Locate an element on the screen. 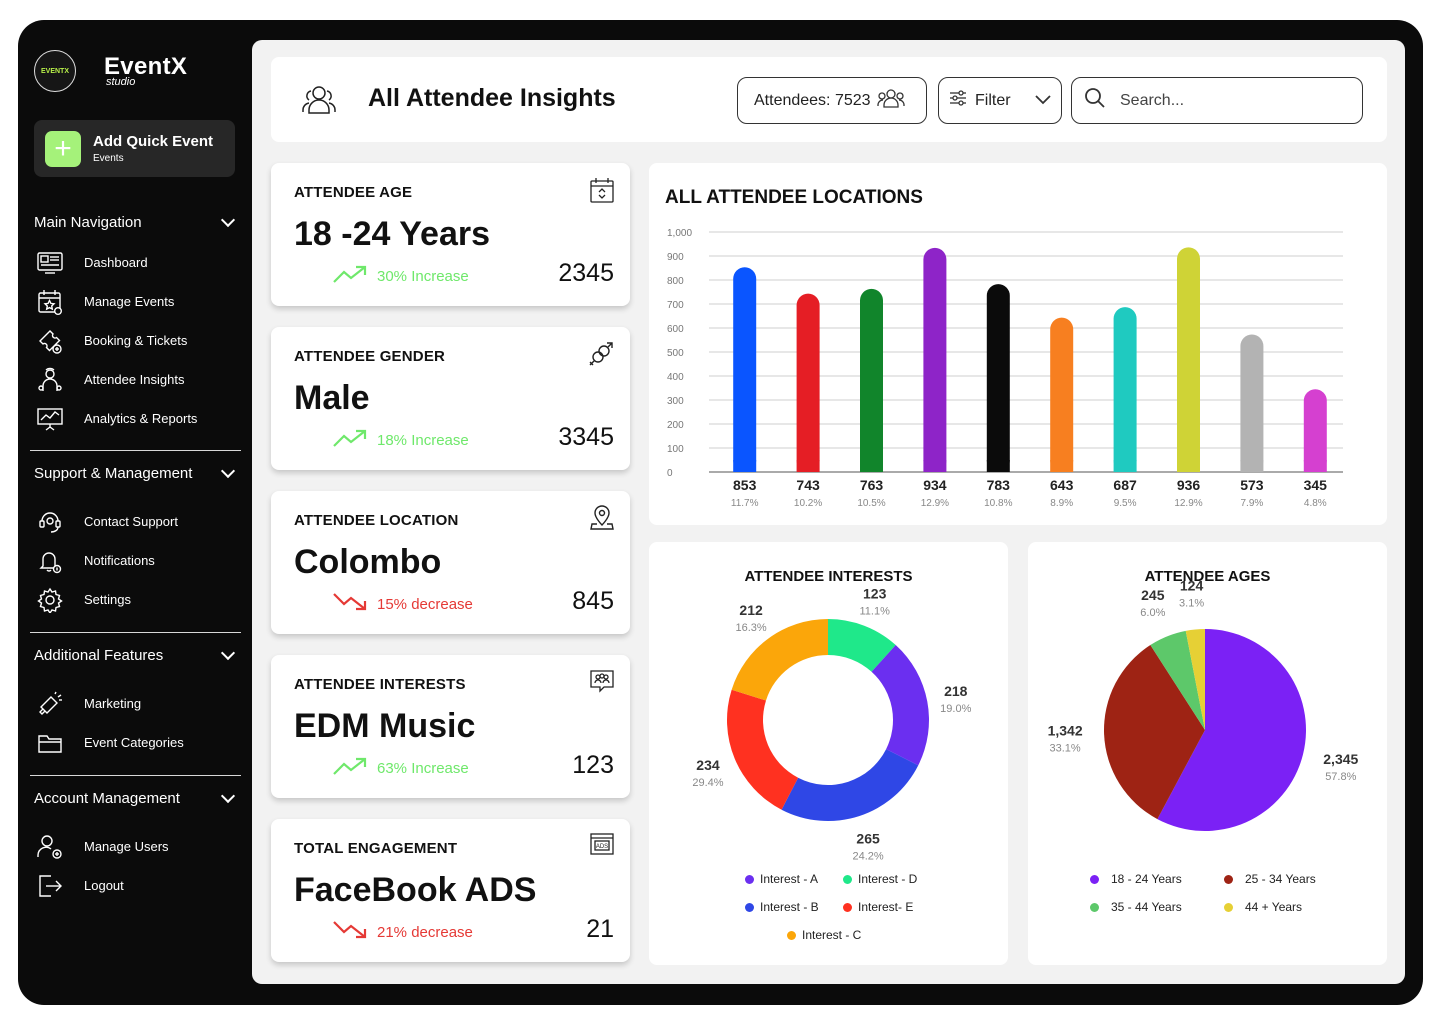 This screenshot has height=1024, width=1440. bar-value-label: 345 is located at coordinates (1316, 485).